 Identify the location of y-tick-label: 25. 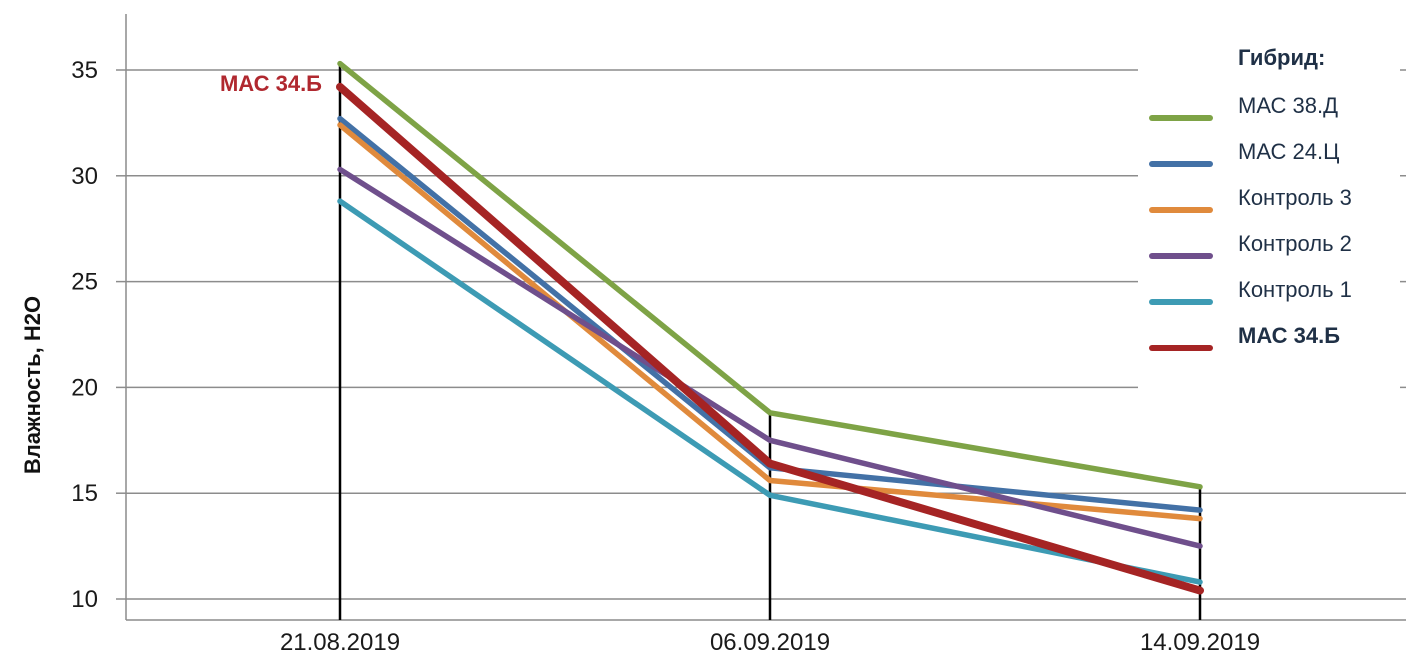
(84, 282).